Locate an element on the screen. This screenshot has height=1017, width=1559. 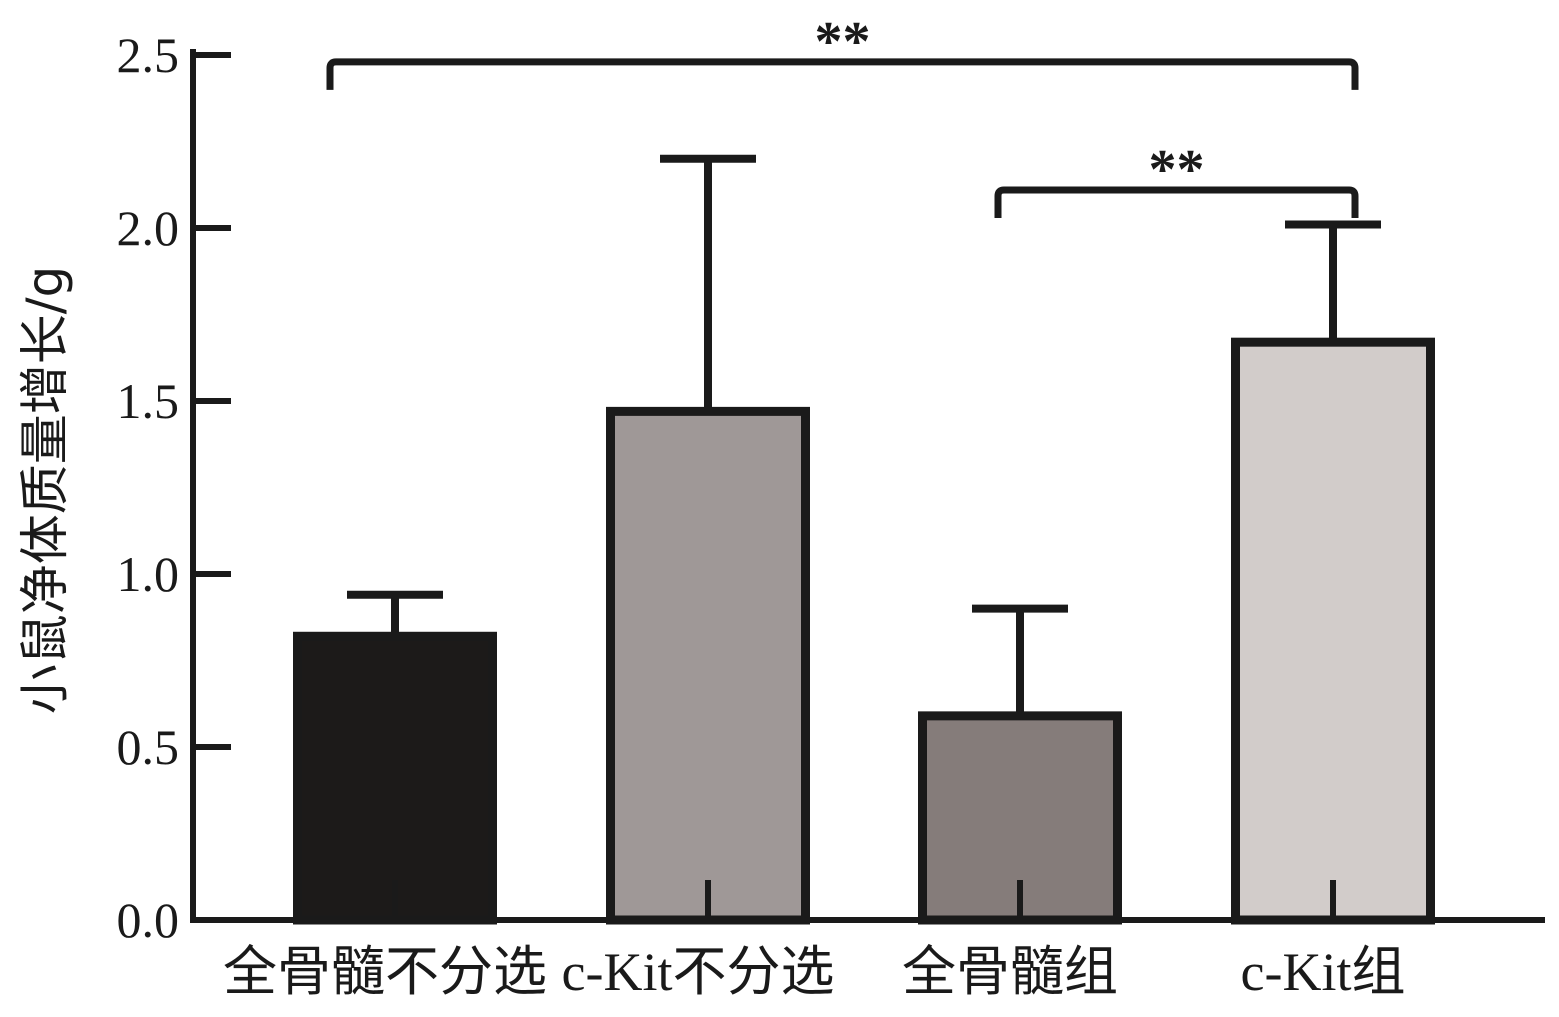
x-category-label: c-Kit不分选 is located at coordinates (698, 972).